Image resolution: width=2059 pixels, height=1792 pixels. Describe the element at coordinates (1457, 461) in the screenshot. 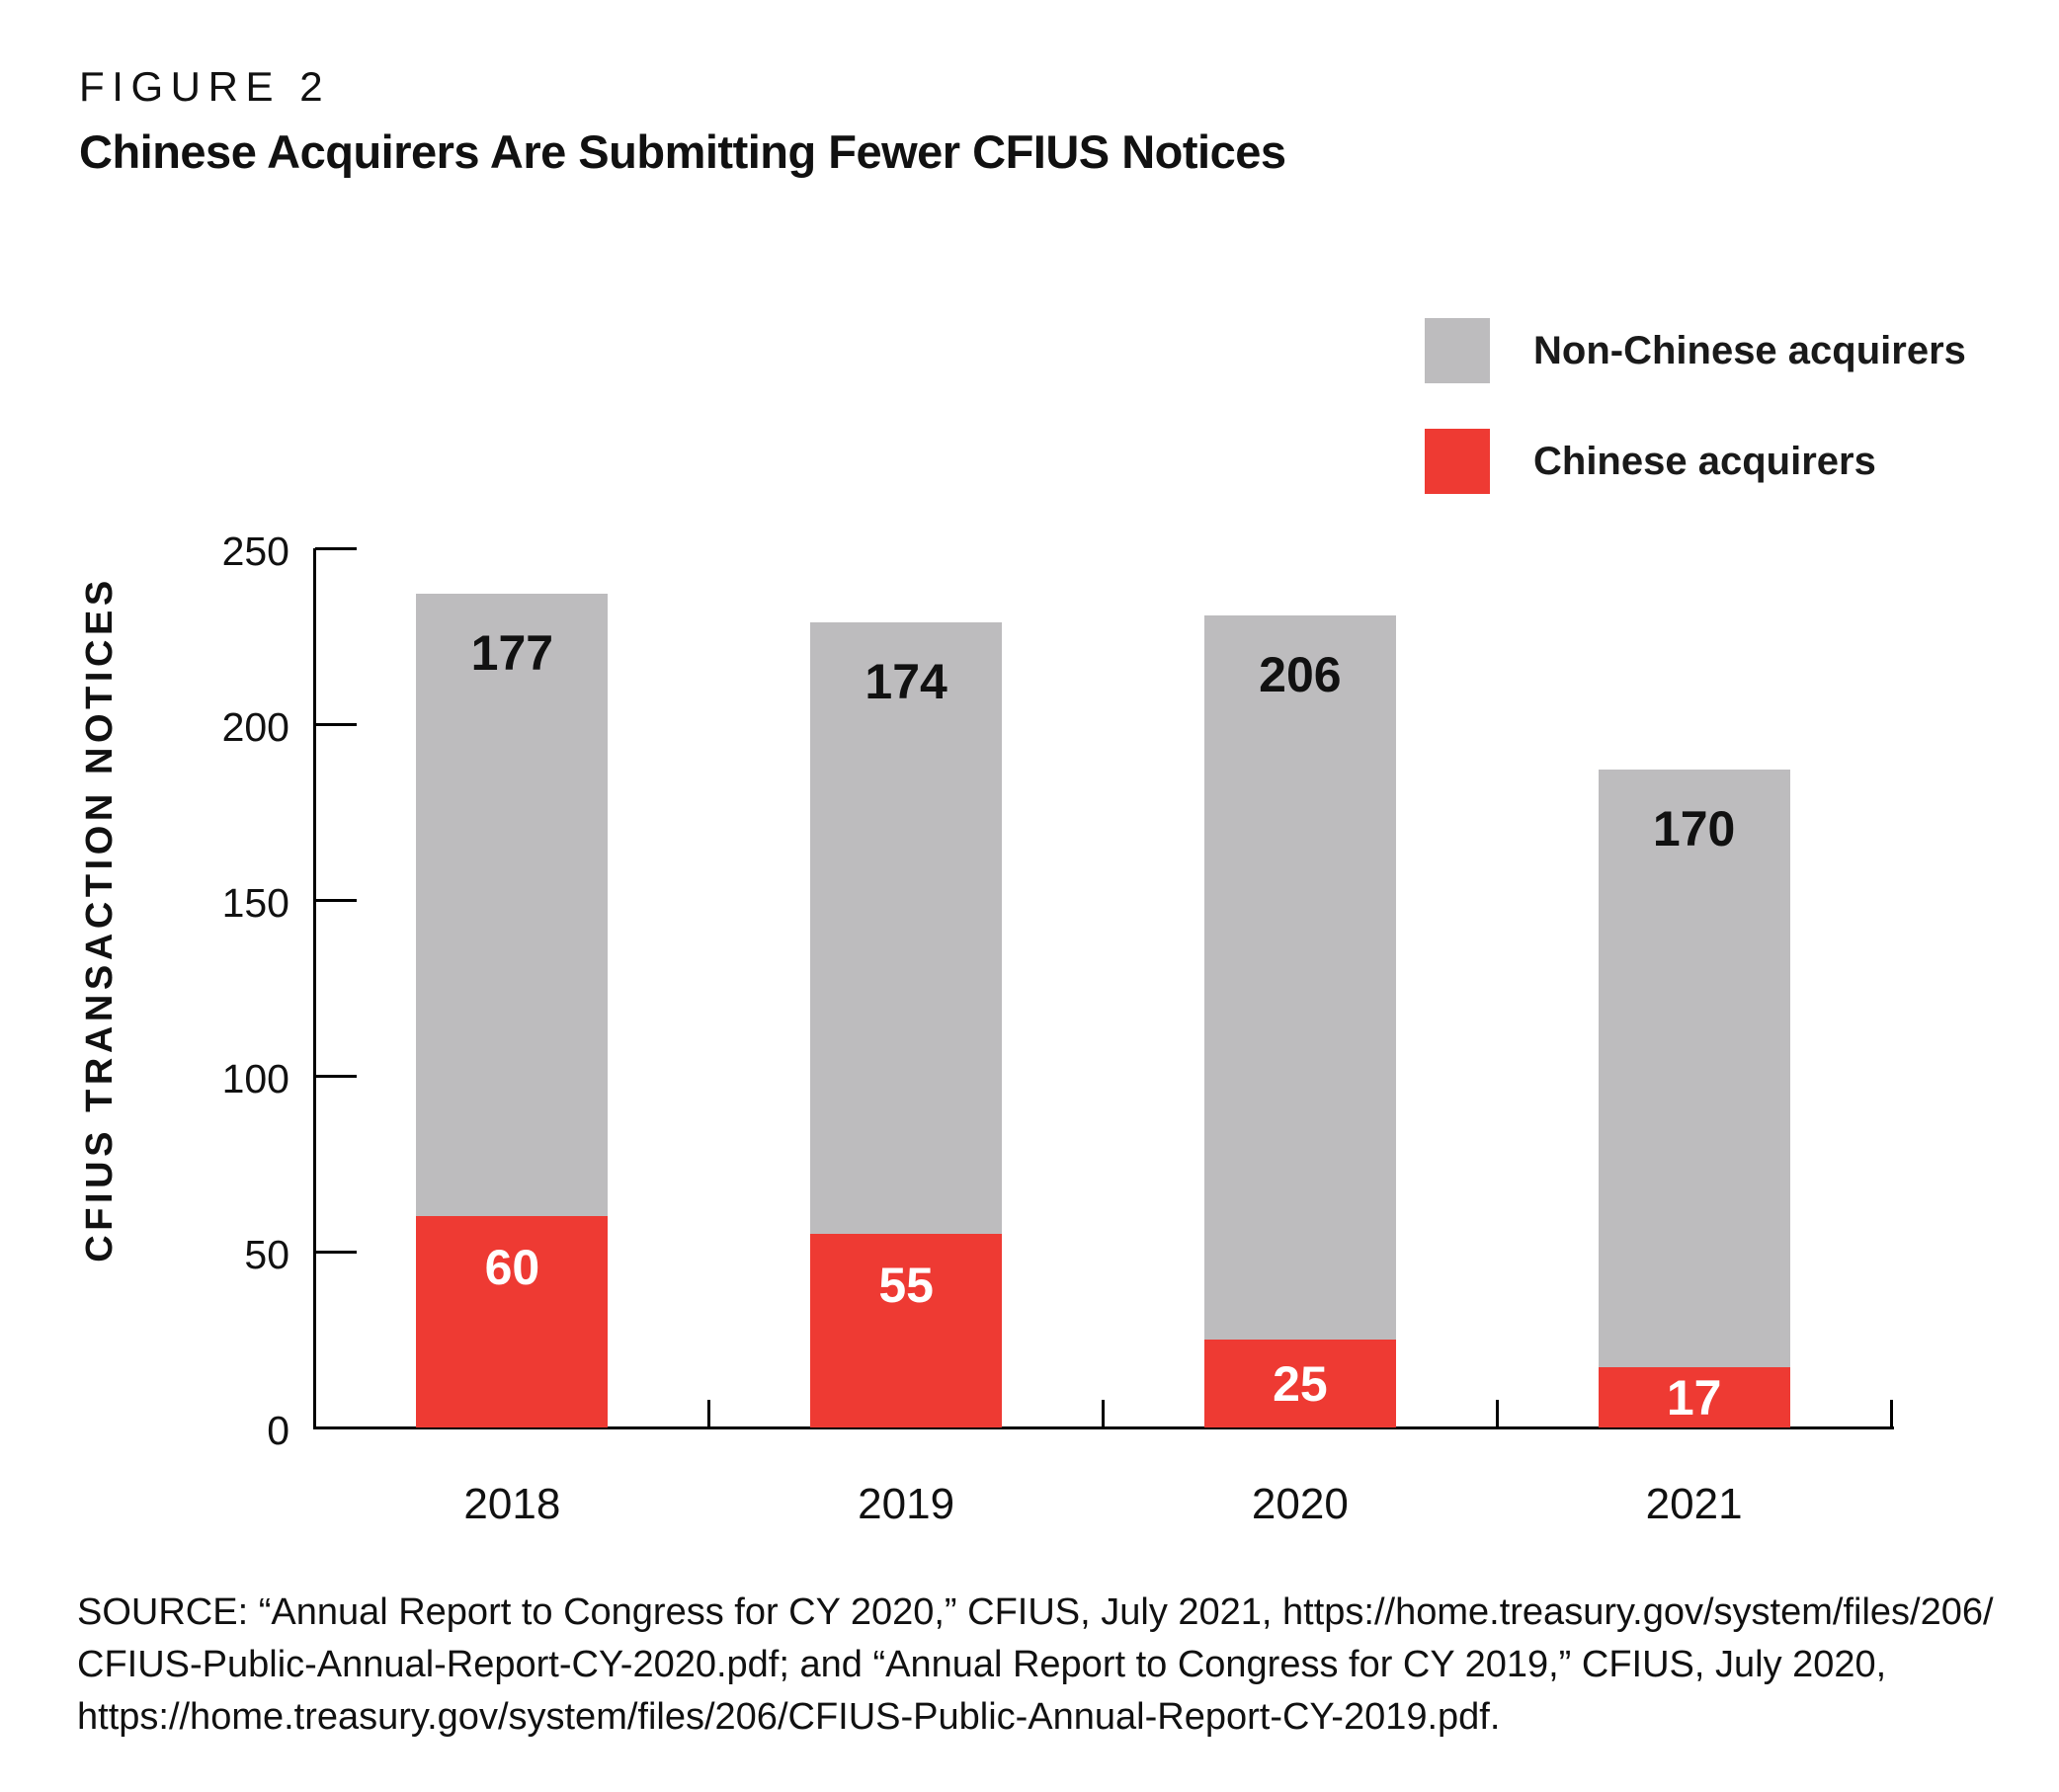

I see `chinese-swatch` at that location.